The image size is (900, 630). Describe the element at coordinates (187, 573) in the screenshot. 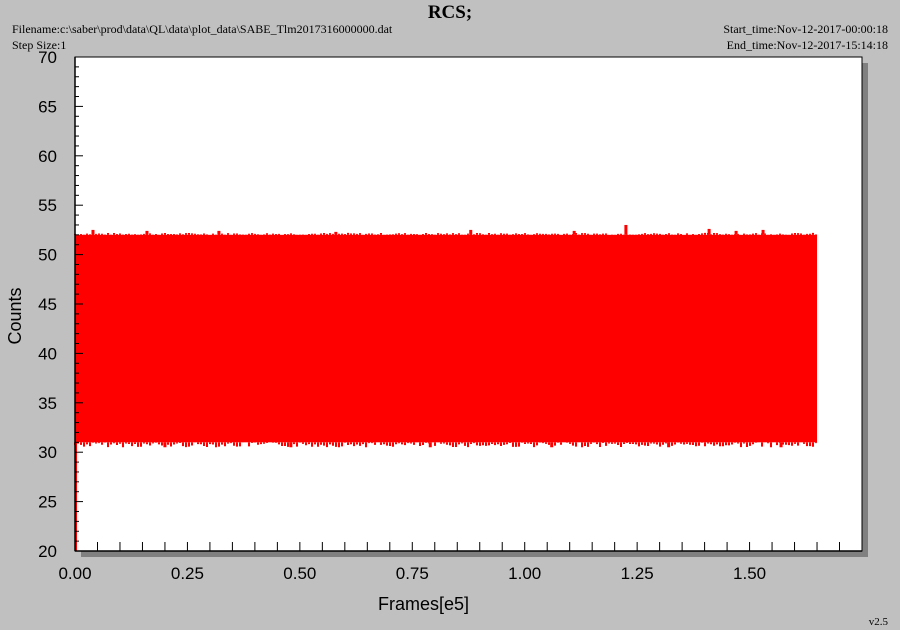

I see `x-tick-label: 0.25` at that location.